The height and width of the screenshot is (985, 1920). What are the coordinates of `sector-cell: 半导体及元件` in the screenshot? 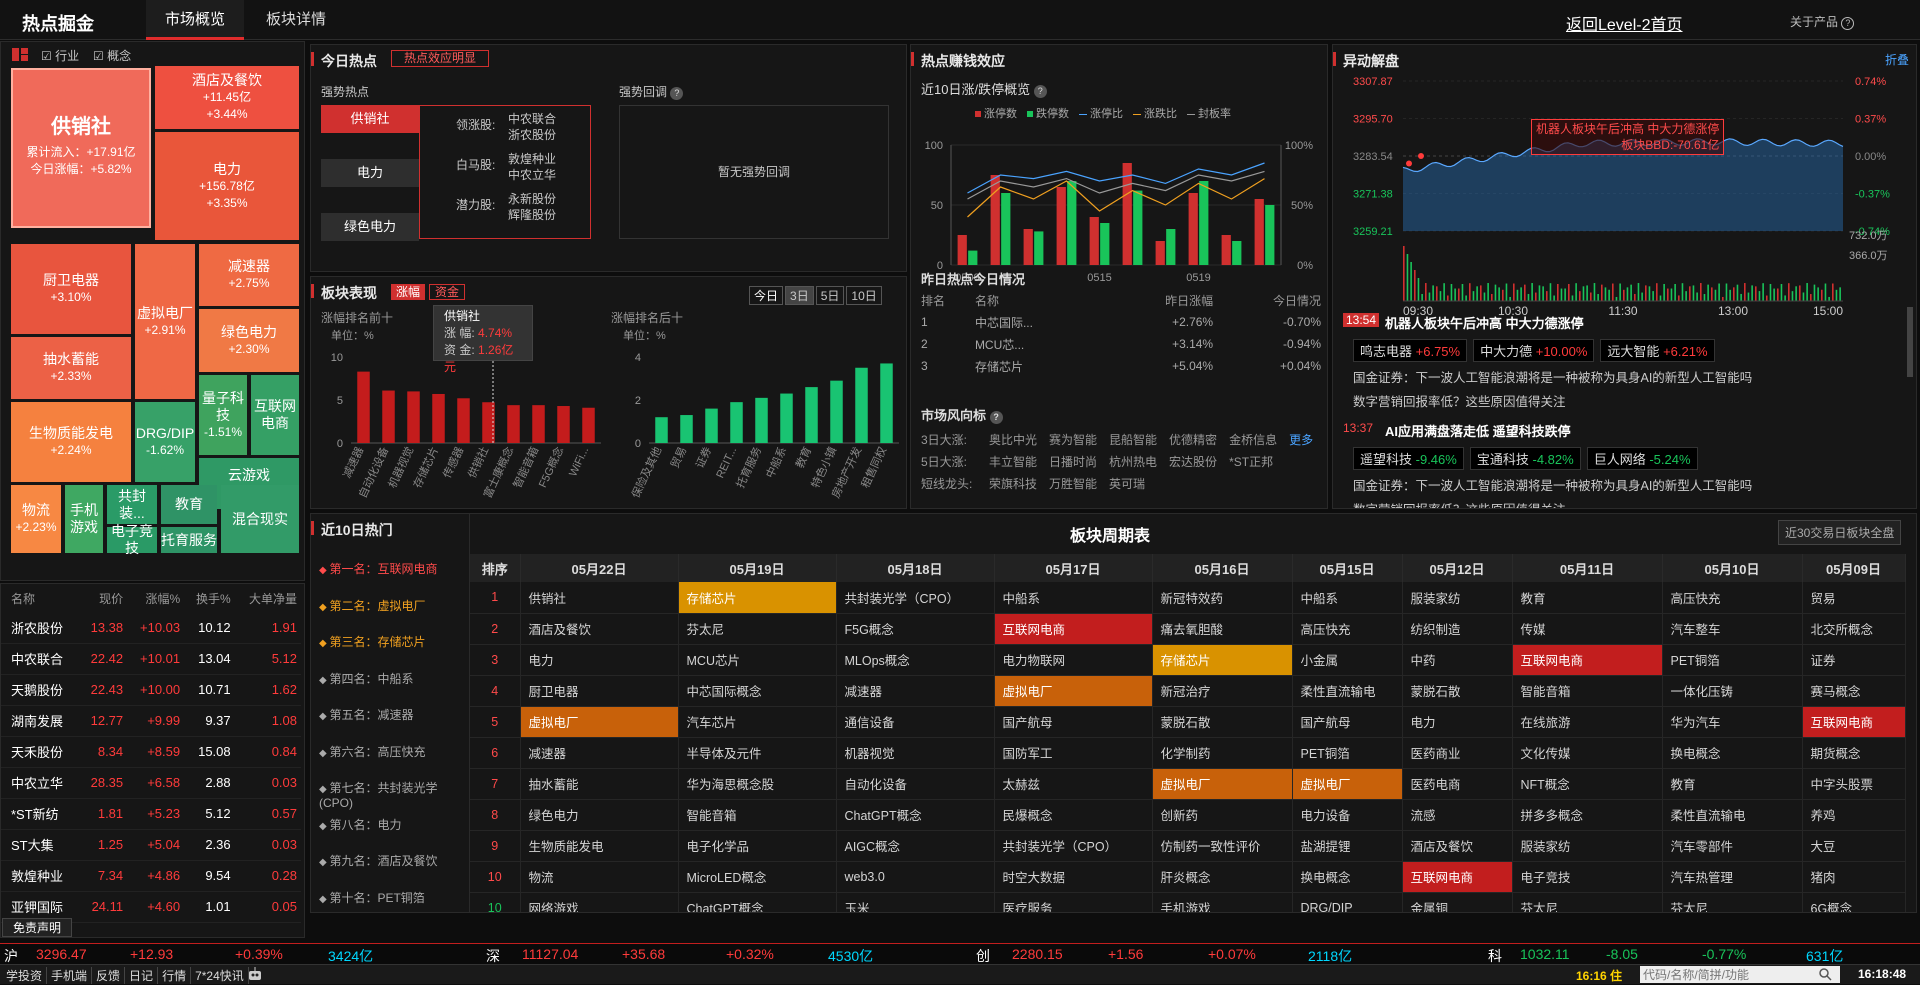 It's located at (757, 753).